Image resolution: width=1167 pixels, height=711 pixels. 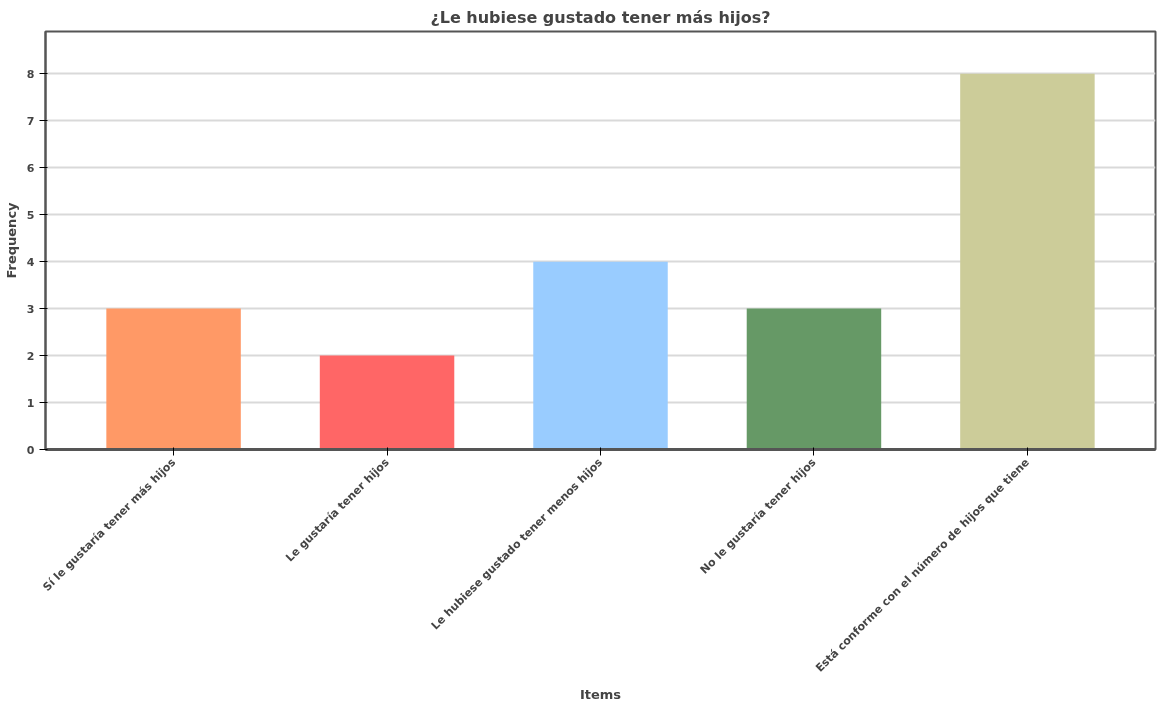 What do you see at coordinates (30, 356) in the screenshot?
I see `y-tick-label: 2` at bounding box center [30, 356].